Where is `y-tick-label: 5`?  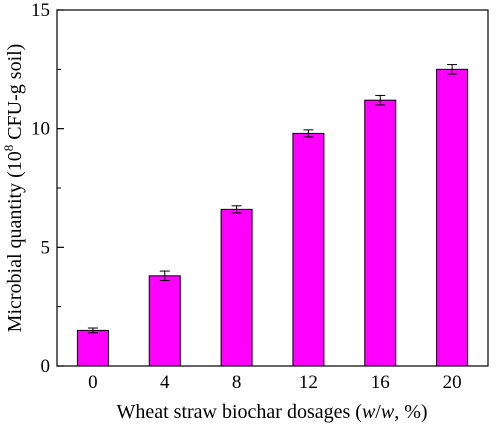
y-tick-label: 5 is located at coordinates (46, 247).